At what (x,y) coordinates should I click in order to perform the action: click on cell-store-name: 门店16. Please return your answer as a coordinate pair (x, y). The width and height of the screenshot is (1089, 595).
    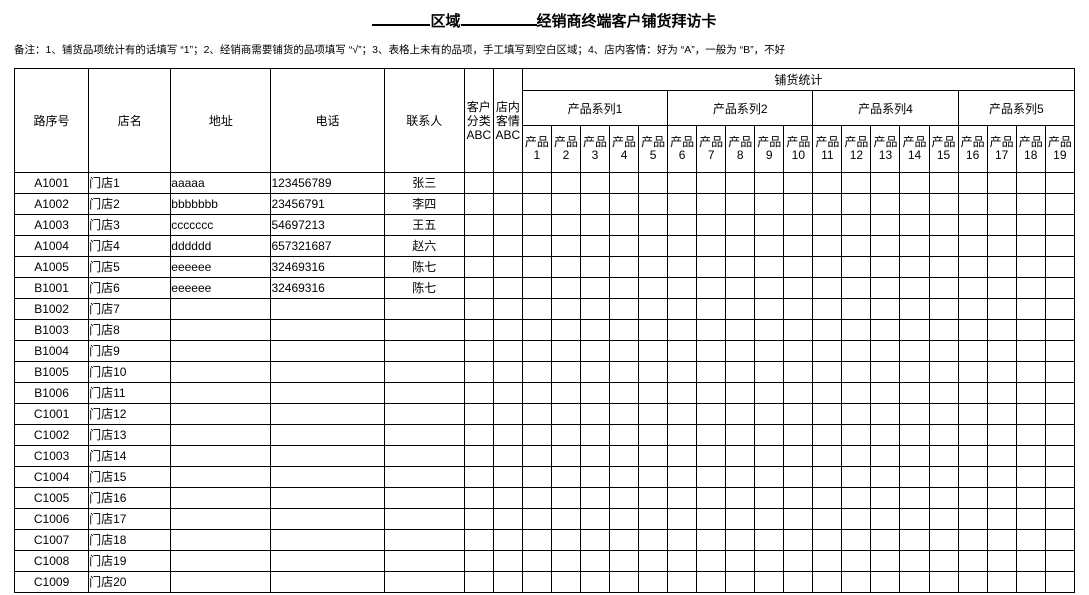
    Looking at the image, I should click on (130, 498).